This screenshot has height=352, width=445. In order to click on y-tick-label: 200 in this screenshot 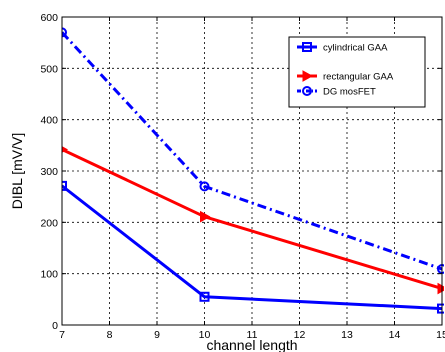, I will do `click(49, 223)`.